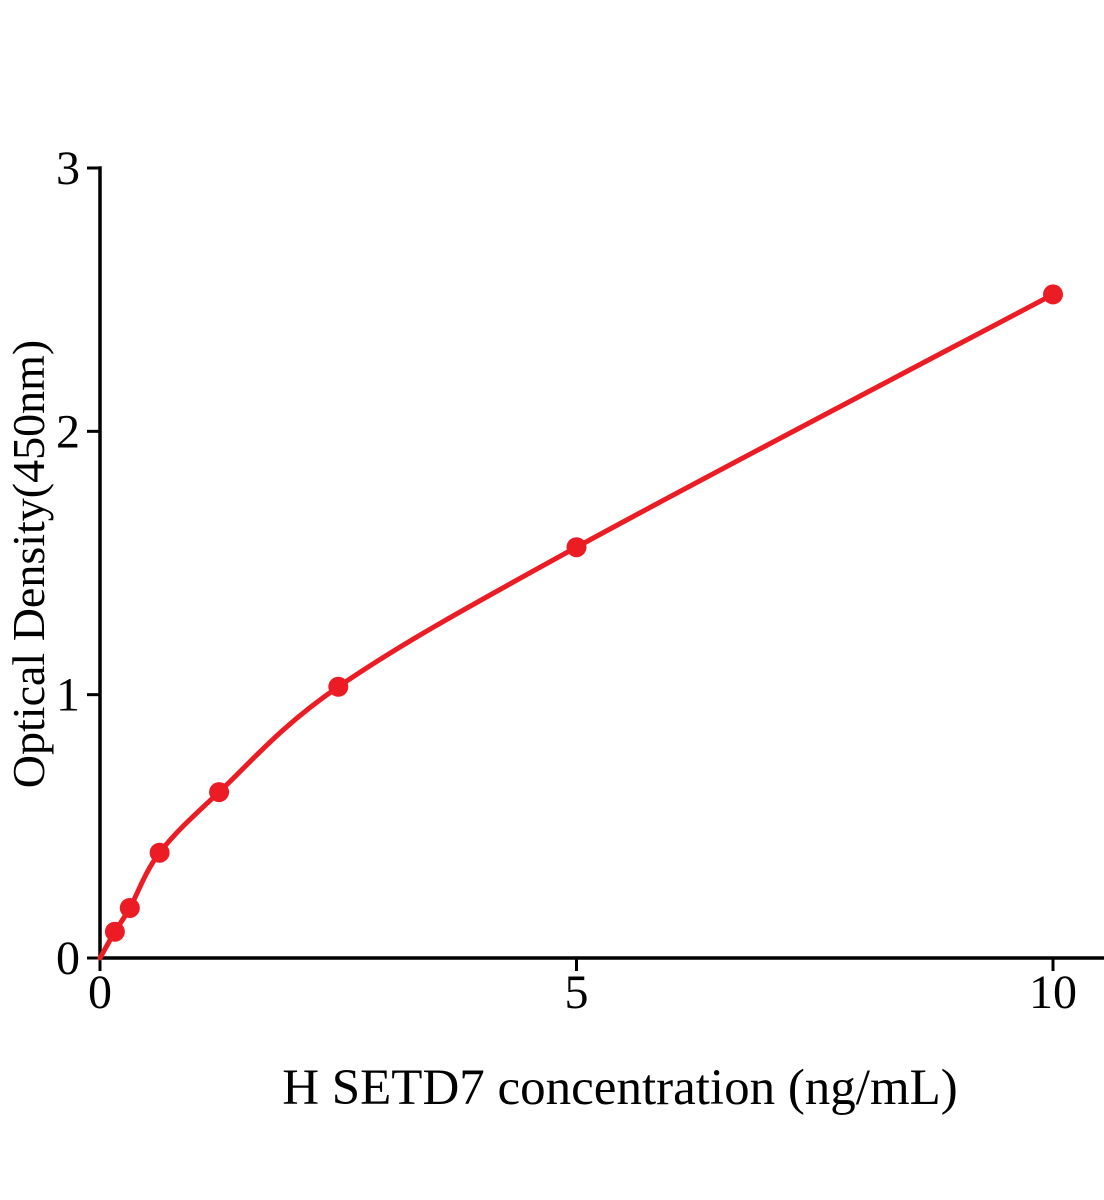 The image size is (1104, 1200). Describe the element at coordinates (577, 992) in the screenshot. I see `x-tick-label: 5` at that location.